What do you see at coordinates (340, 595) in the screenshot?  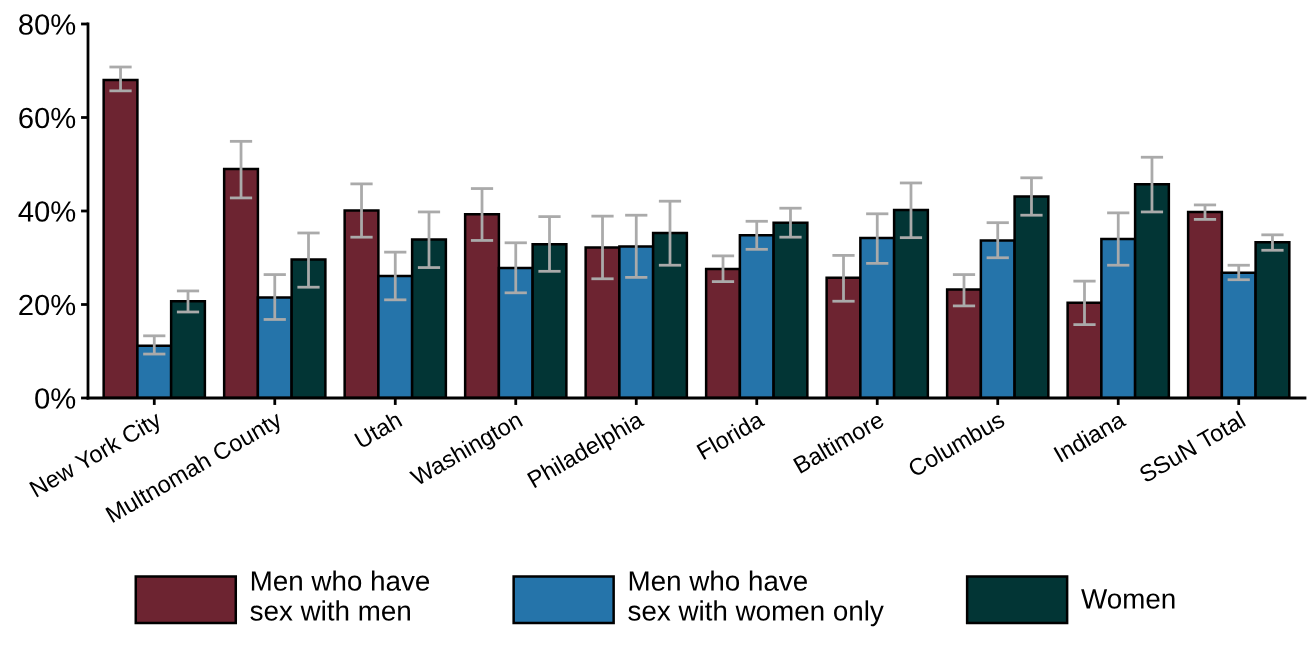 I see `legend-label: Men who have sex with men` at bounding box center [340, 595].